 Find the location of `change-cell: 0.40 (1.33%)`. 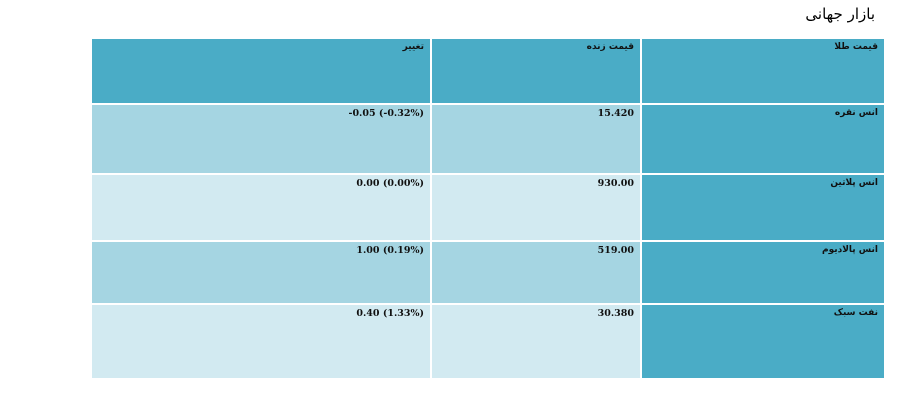

change-cell: 0.40 (1.33%) is located at coordinates (261, 341).